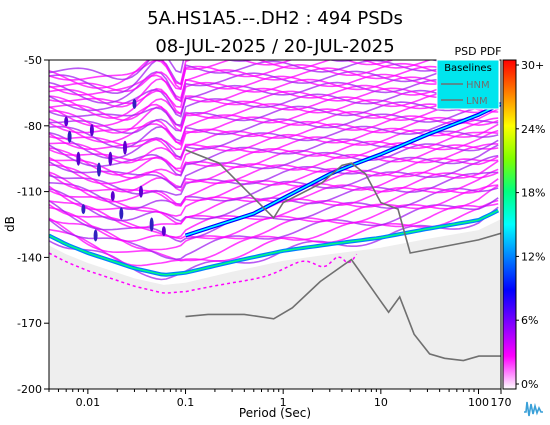 The image size is (550, 425). I want to click on colorbar-ticks: 30+ 24% 18% 12% 6% 0%, so click(530, 225).